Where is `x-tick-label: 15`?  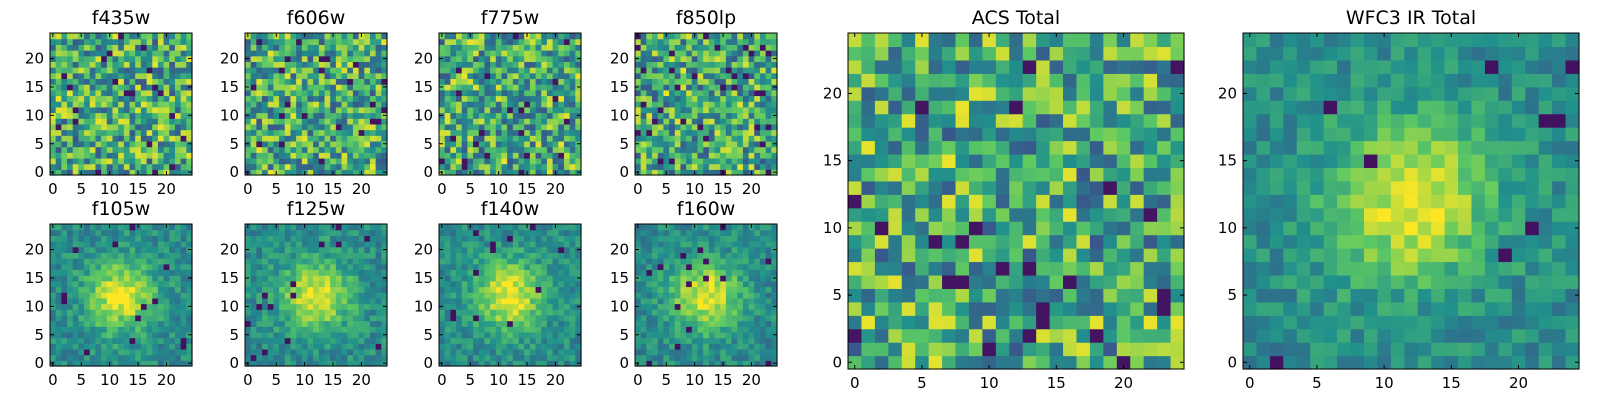
x-tick-label: 15 is located at coordinates (137, 380).